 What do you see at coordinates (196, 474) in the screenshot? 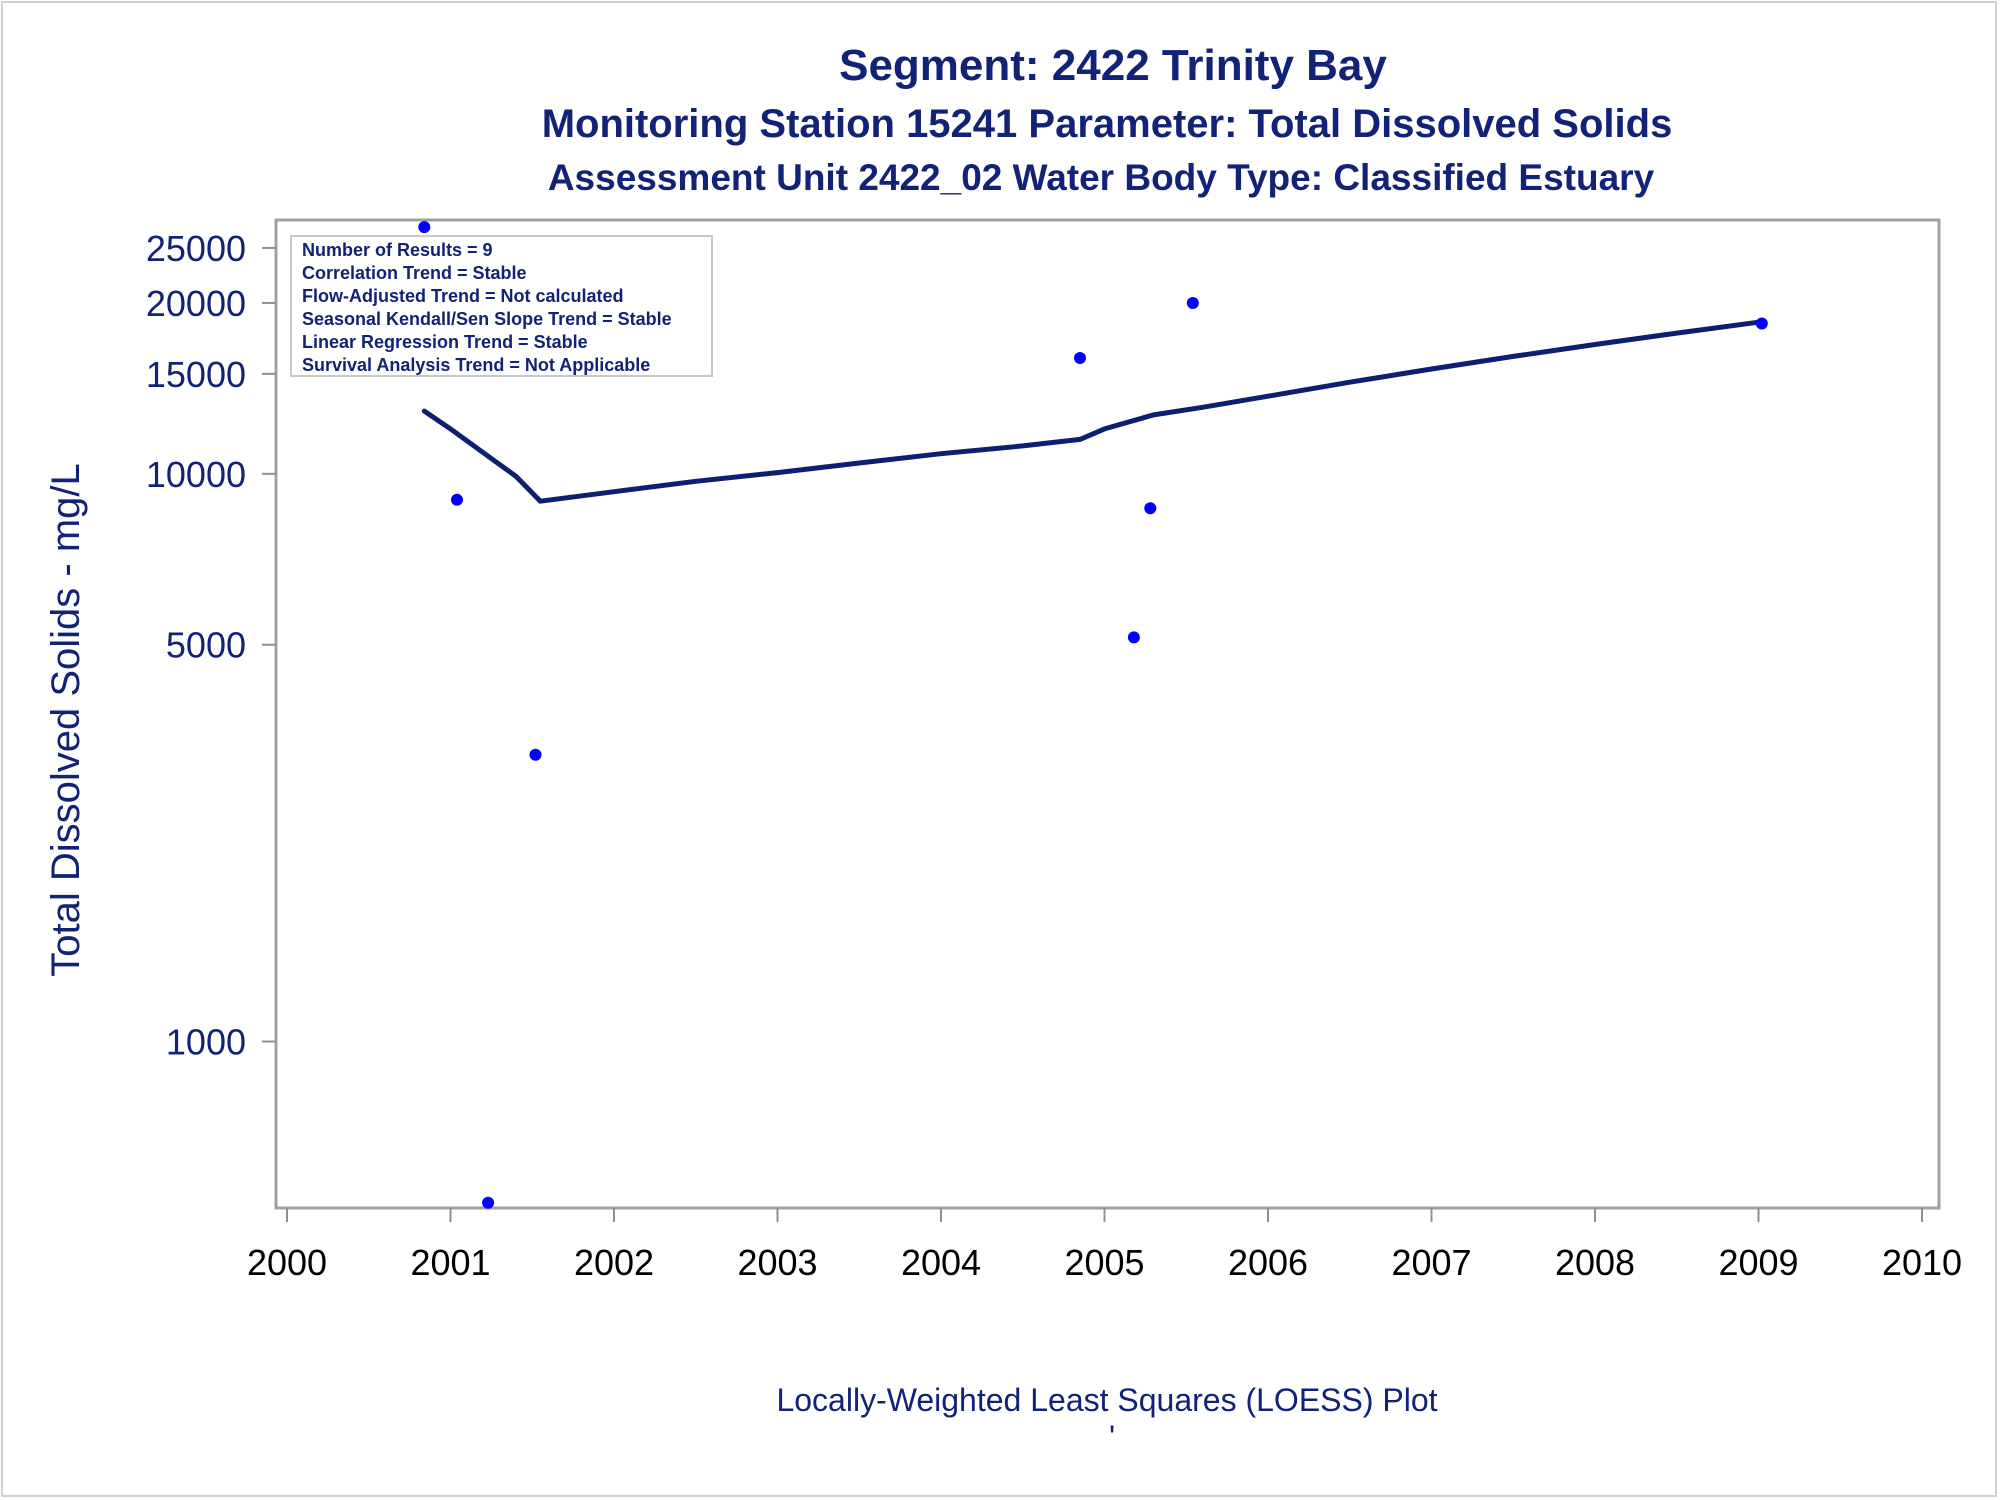
I see `y-tick-label: 10000` at bounding box center [196, 474].